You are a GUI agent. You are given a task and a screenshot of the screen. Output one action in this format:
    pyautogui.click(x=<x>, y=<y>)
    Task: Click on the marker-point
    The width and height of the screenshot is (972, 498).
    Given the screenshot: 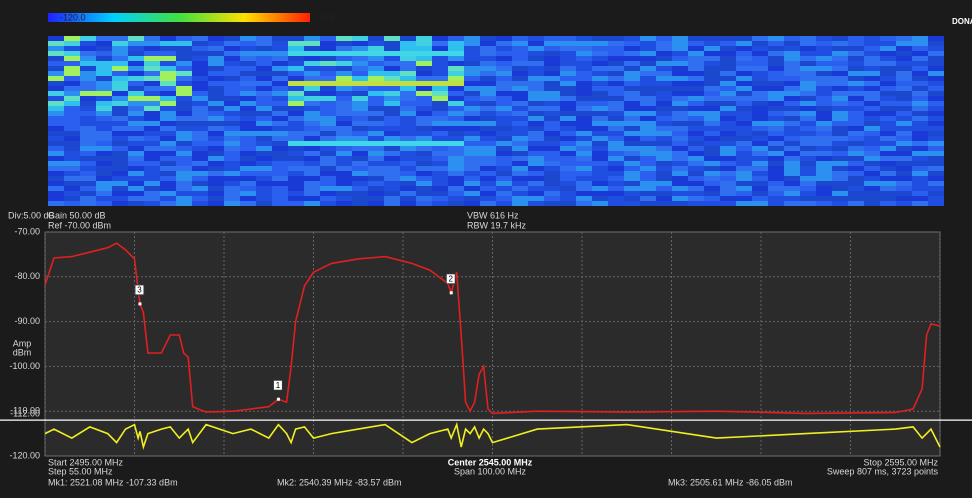 What is the action you would take?
    pyautogui.click(x=451, y=293)
    